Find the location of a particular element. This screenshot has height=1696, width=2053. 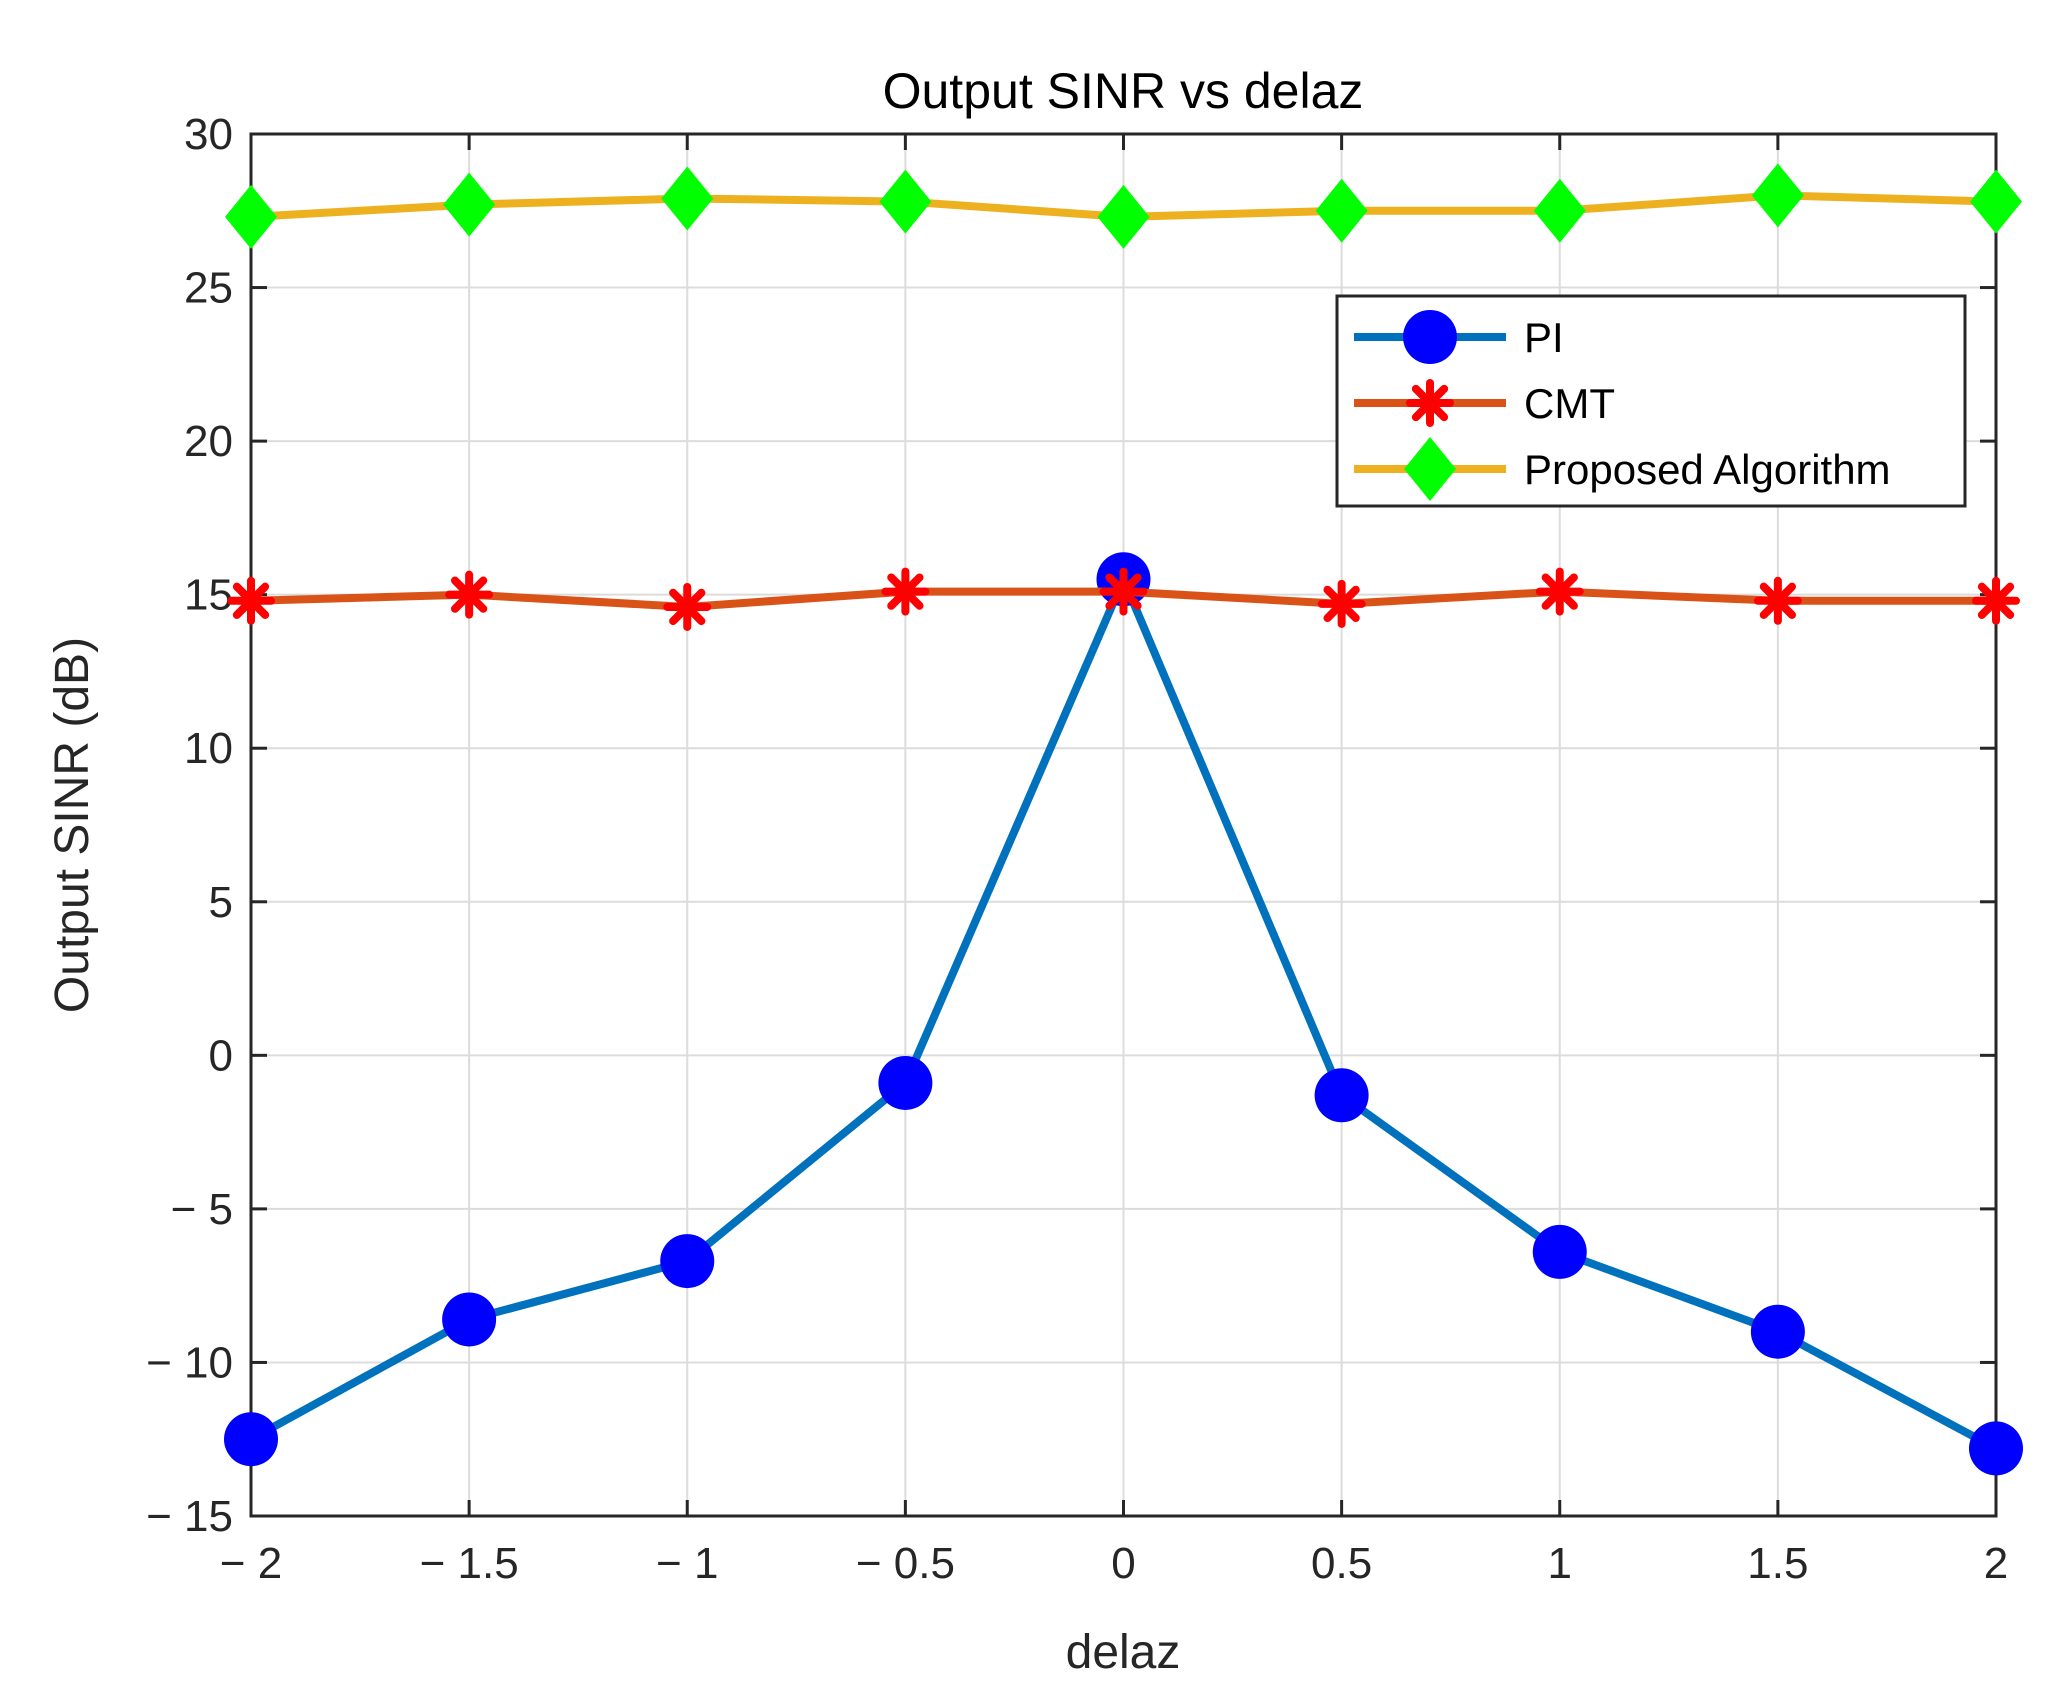

legend-entry-pi: PI is located at coordinates (1459, 337).